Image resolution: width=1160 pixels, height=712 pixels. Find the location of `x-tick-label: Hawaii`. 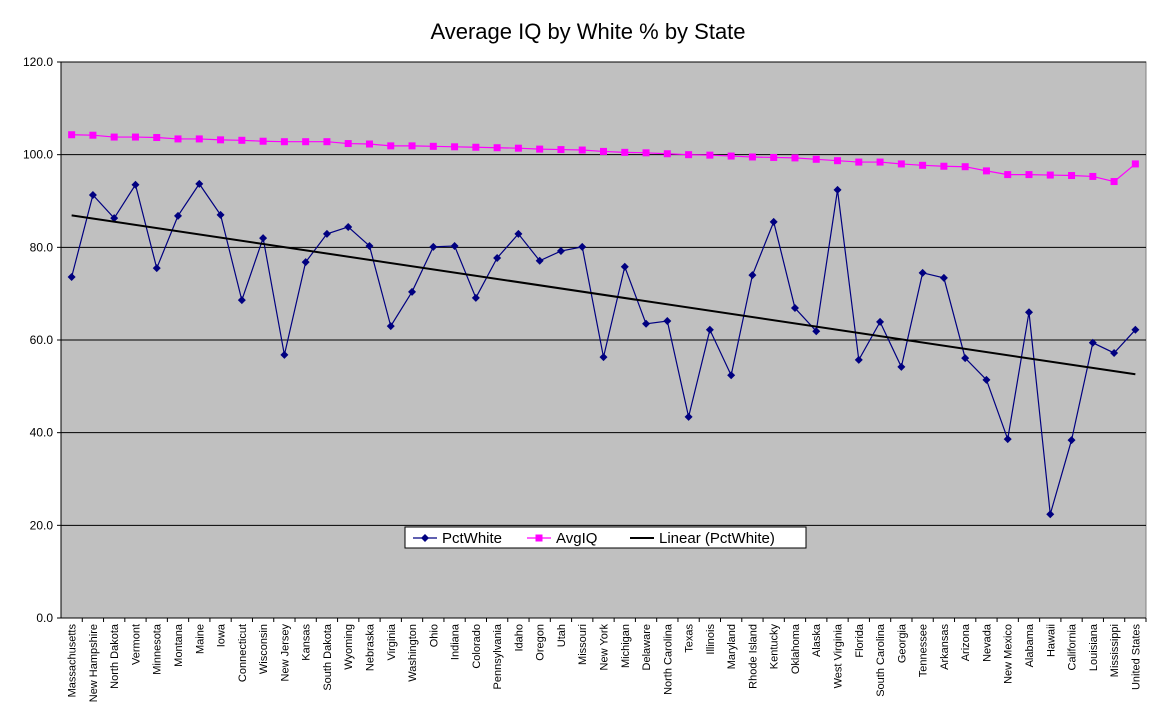

x-tick-label: Hawaii is located at coordinates (1051, 640).